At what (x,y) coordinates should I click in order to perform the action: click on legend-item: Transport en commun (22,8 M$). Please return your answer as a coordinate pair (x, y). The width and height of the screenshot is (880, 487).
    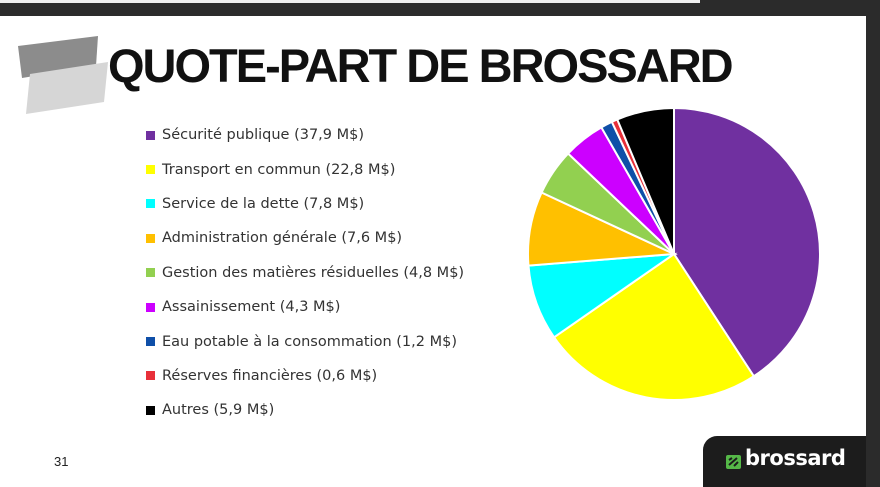
    Looking at the image, I should click on (305, 169).